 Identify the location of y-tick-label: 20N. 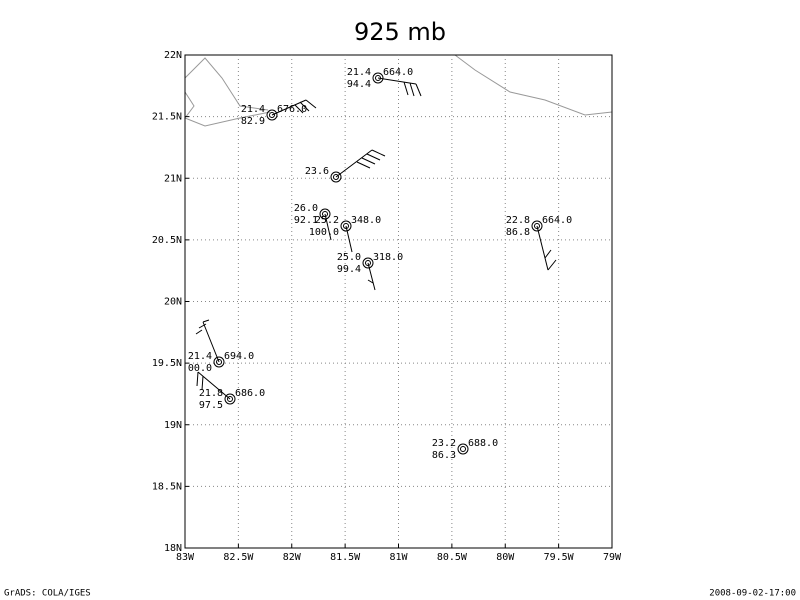
(173, 302).